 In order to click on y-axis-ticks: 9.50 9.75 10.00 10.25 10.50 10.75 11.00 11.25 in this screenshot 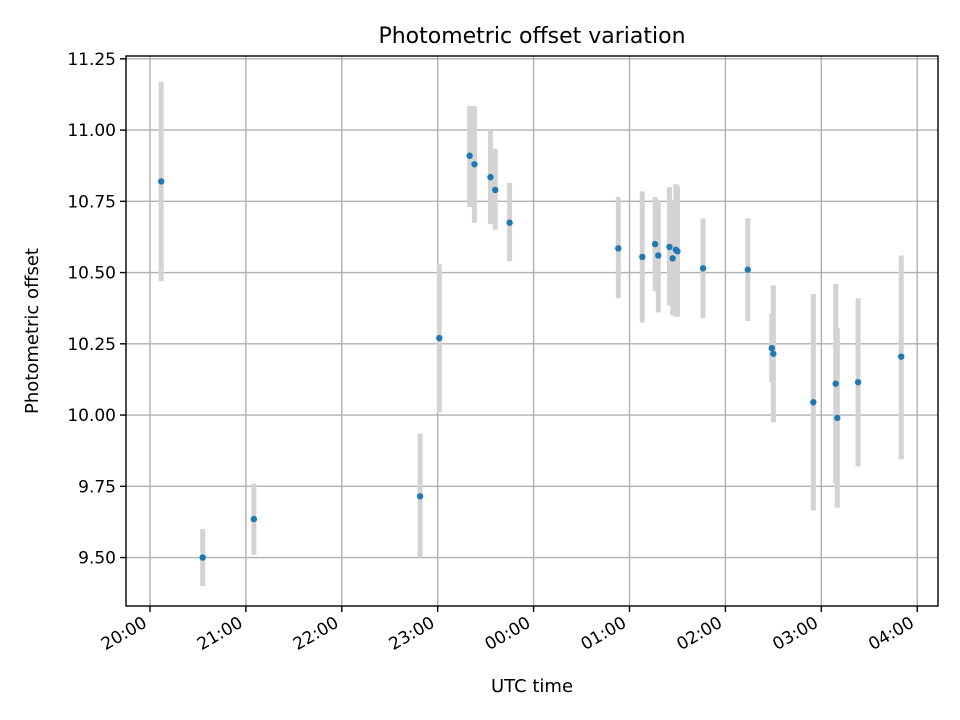, I will do `click(96, 309)`.